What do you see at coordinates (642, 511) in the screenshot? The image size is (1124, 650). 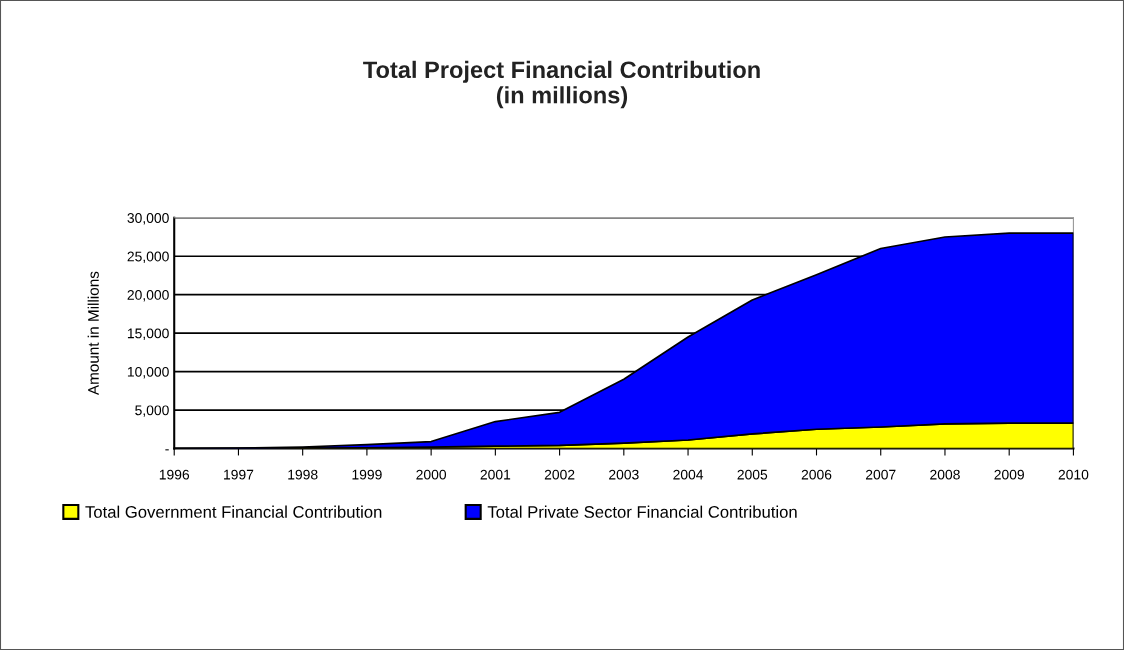 I see `legend-label: Total Private Sector Financial Contribution` at bounding box center [642, 511].